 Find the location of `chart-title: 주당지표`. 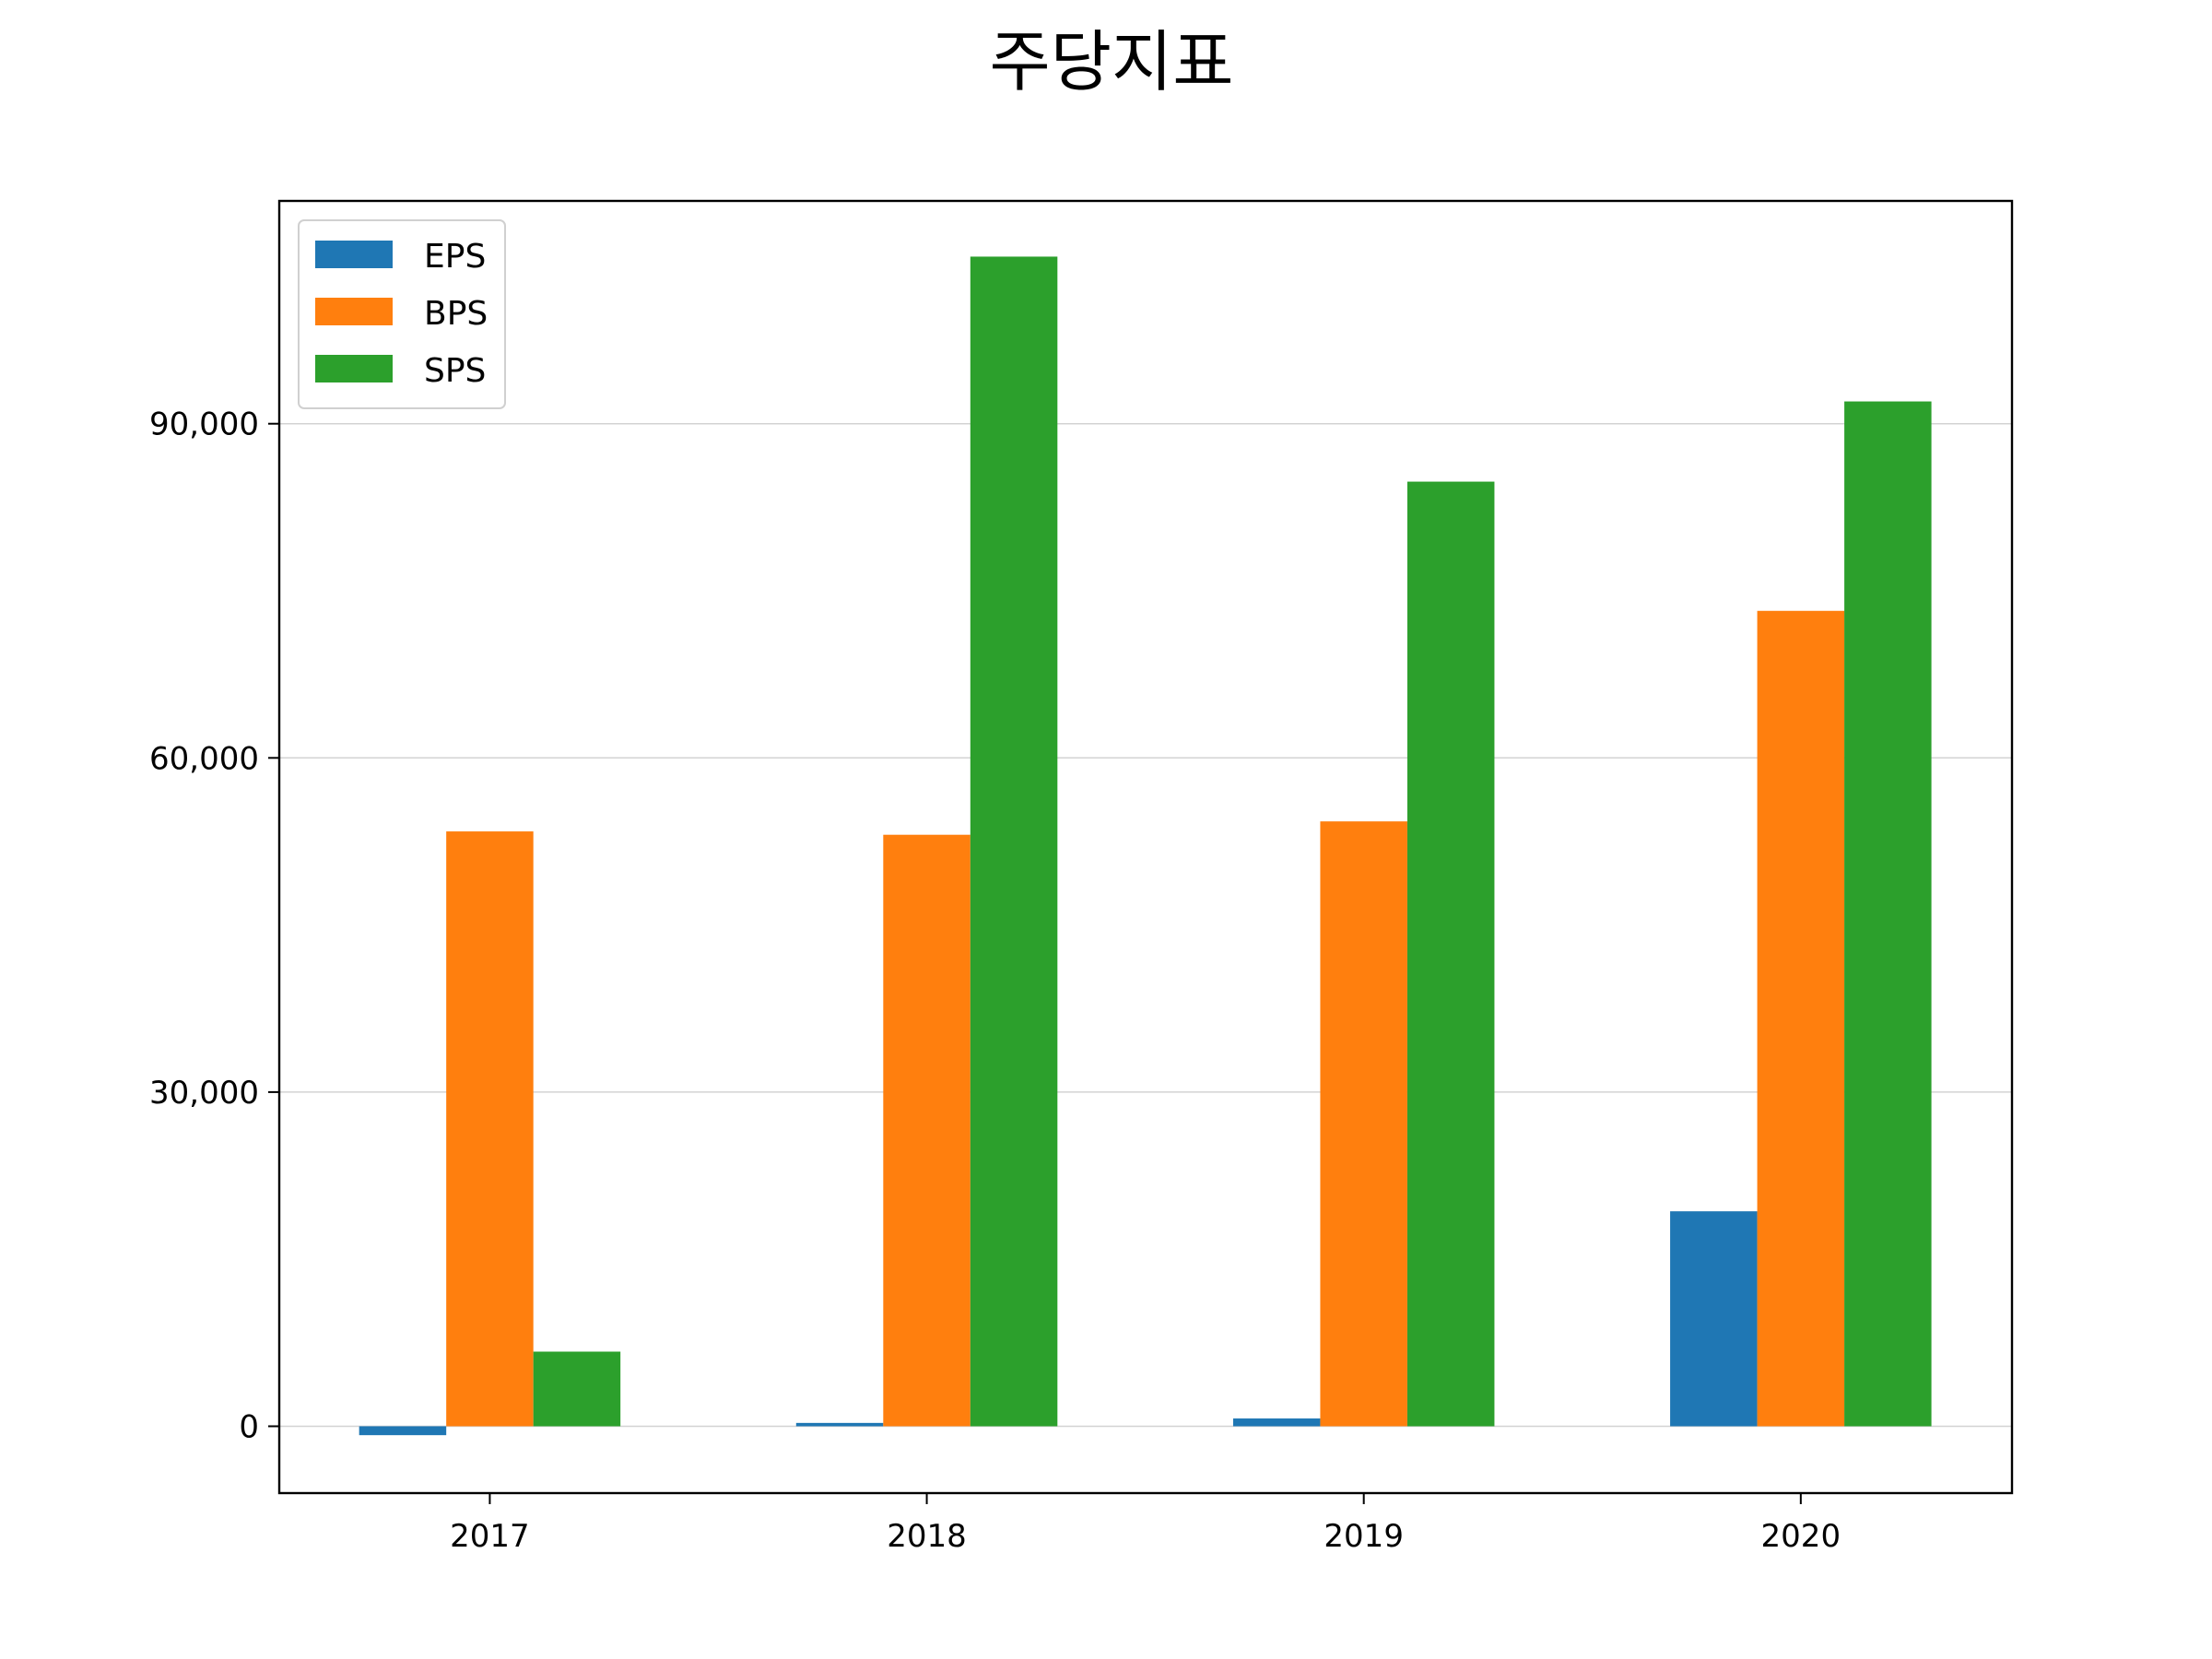

chart-title: 주당지표 is located at coordinates (1112, 61).